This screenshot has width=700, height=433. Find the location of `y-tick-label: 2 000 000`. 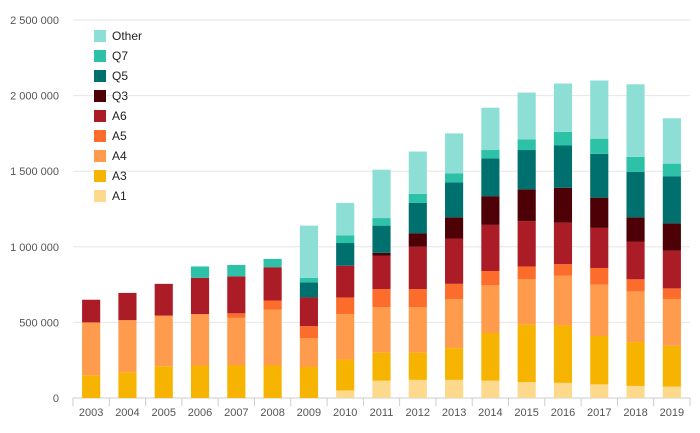

y-tick-label: 2 000 000 is located at coordinates (34, 97).